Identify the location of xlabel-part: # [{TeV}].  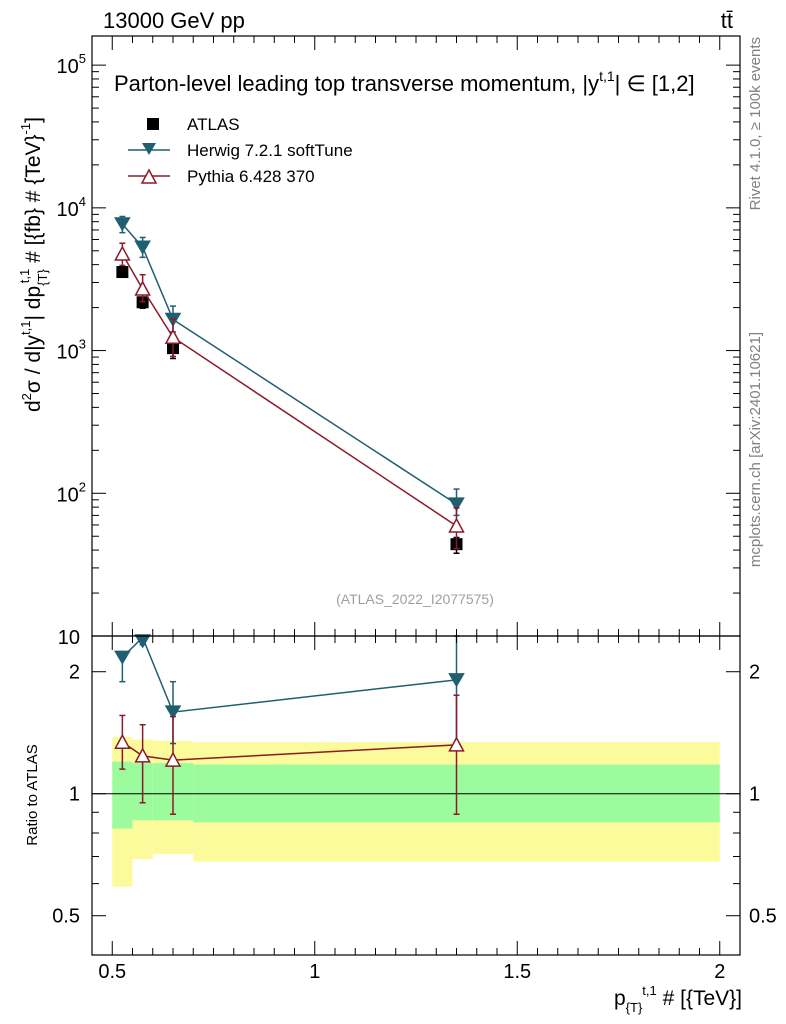
(699, 998).